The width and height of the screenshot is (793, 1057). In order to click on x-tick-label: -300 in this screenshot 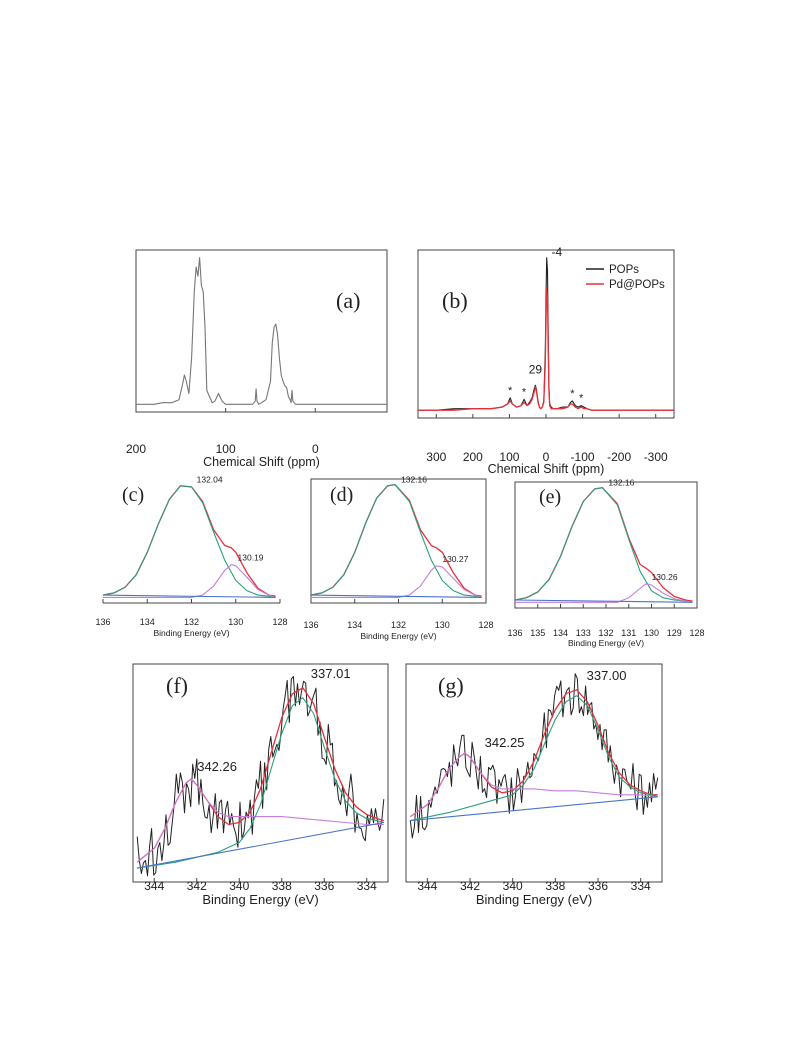, I will do `click(656, 457)`.